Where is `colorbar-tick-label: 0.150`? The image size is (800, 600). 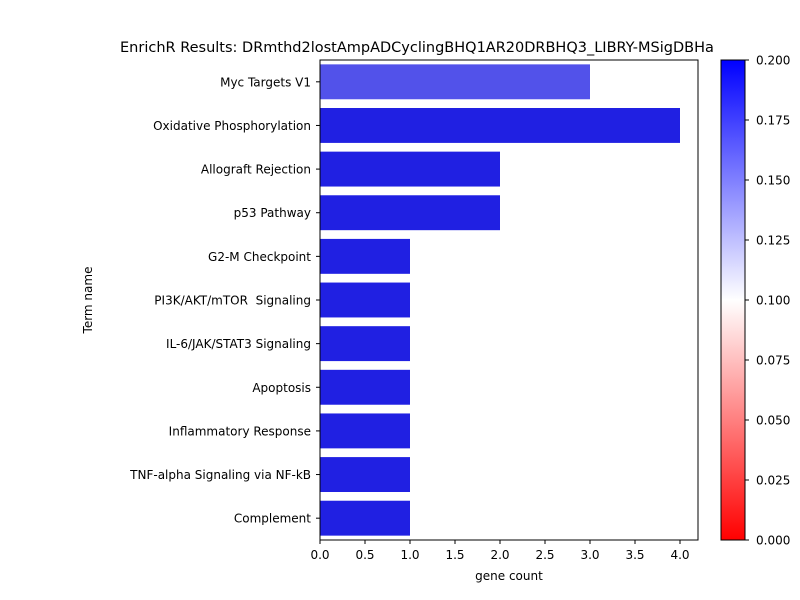
colorbar-tick-label: 0.150 is located at coordinates (773, 181).